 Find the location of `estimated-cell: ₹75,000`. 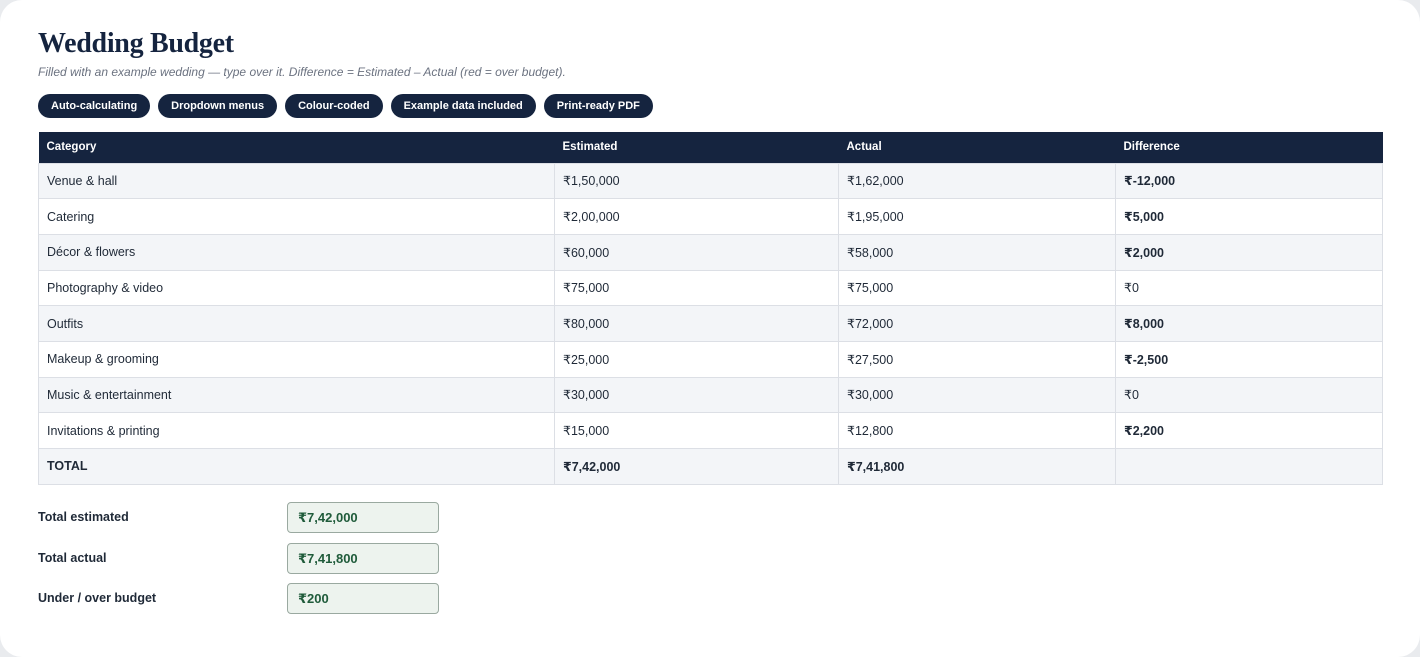

estimated-cell: ₹75,000 is located at coordinates (696, 288).